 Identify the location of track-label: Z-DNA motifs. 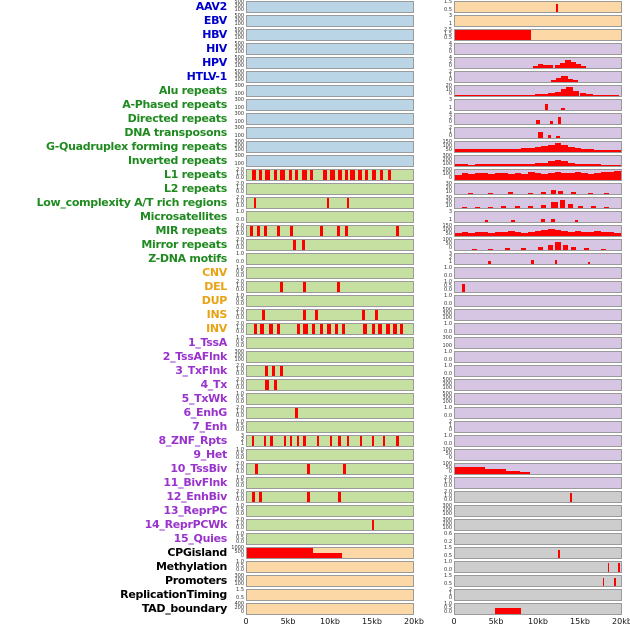
(187, 258).